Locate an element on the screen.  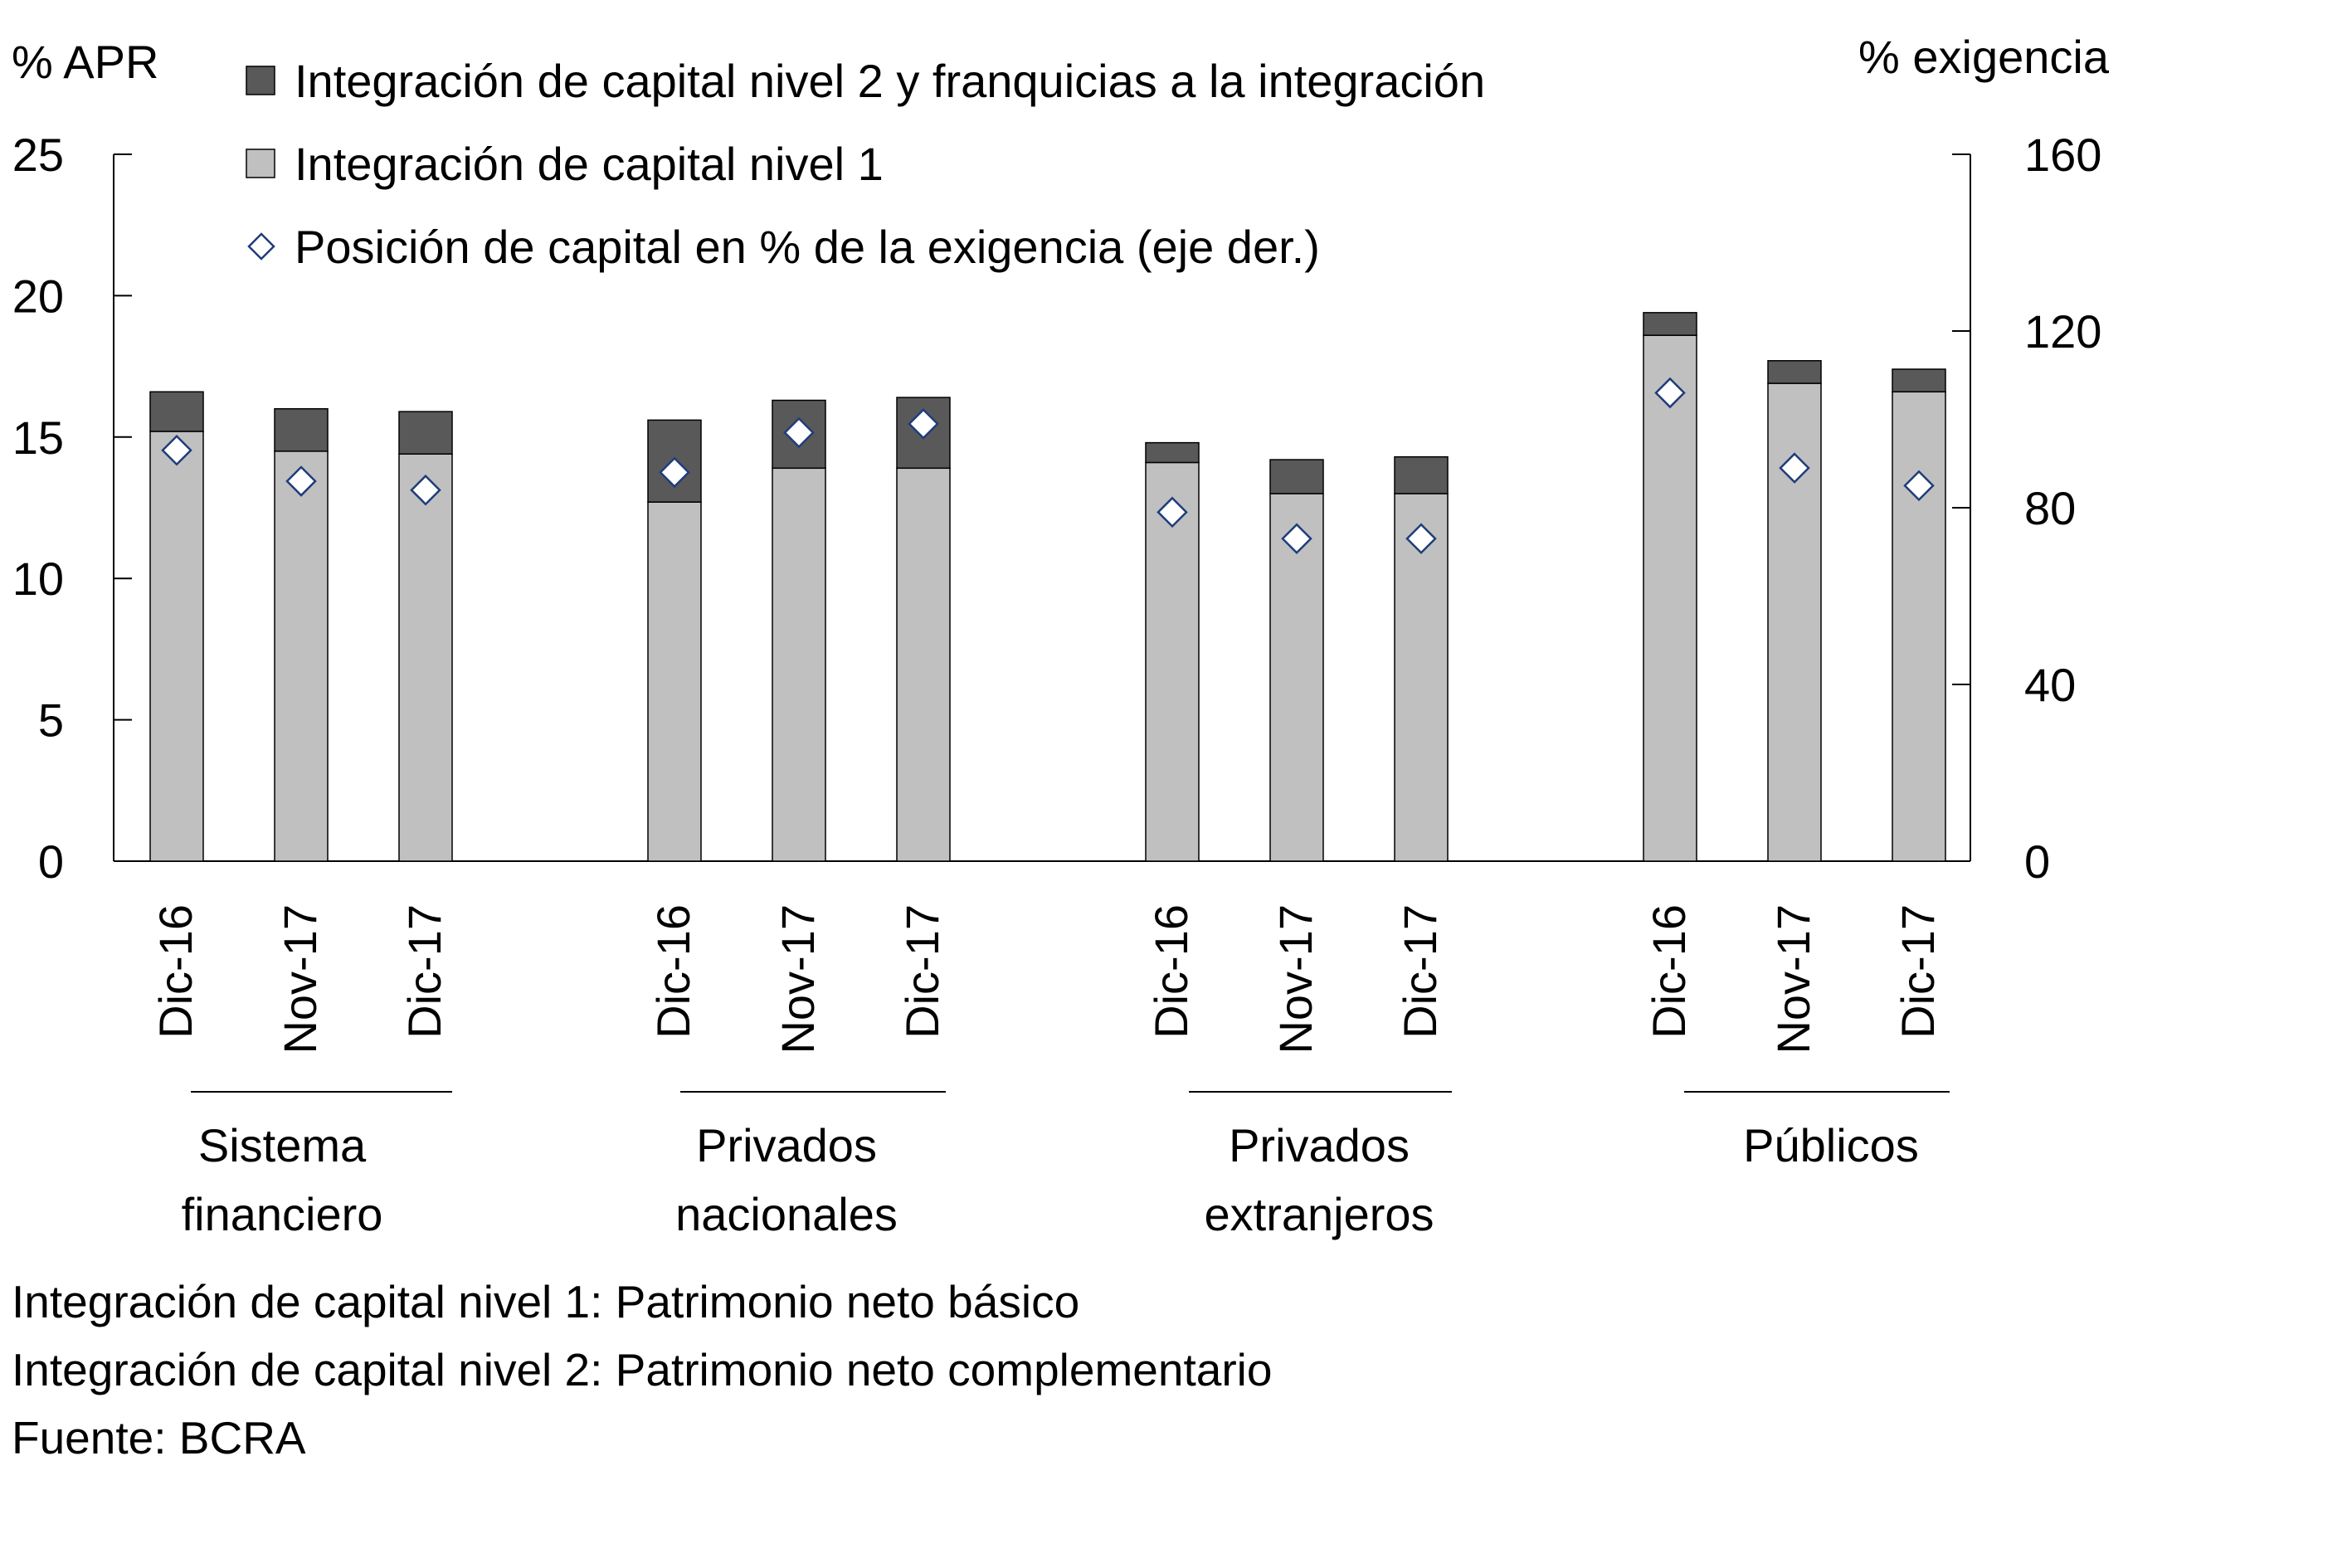
legend-label: Integración de capital nivel 1 is located at coordinates (589, 164).